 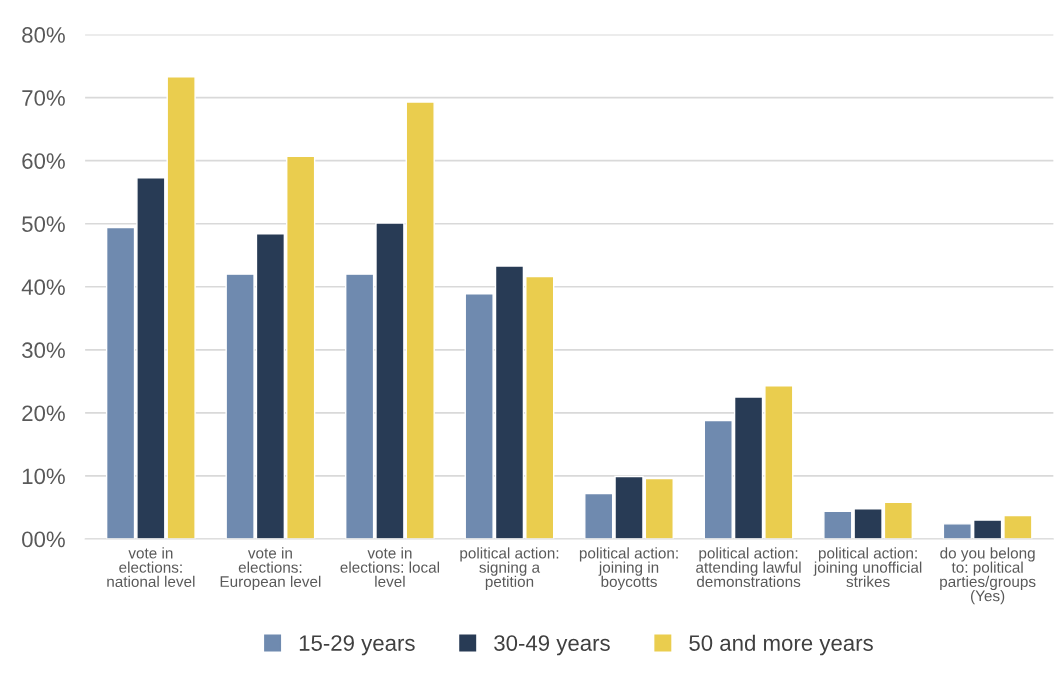 What do you see at coordinates (43, 98) in the screenshot?
I see `y-tick-label: 70%` at bounding box center [43, 98].